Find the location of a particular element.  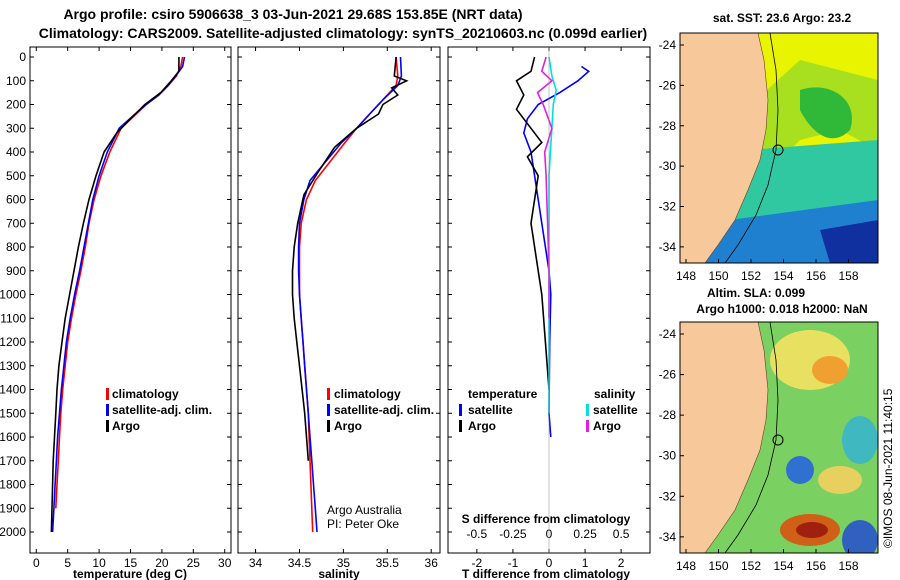

sst-map-axes: -24 -26 -28 -30 -32 -34 148 150 152 154 156 158 is located at coordinates (759, 160).